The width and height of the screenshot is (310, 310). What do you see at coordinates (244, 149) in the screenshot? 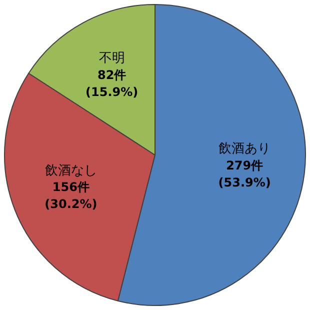
I see `slice-label: 飲酒あり` at bounding box center [244, 149].